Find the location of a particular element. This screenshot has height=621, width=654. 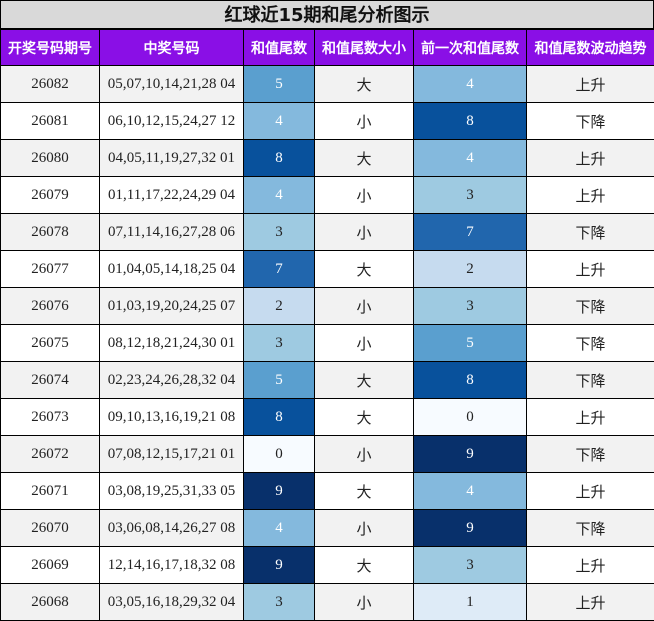

cell-period: 26077 is located at coordinates (50, 269).